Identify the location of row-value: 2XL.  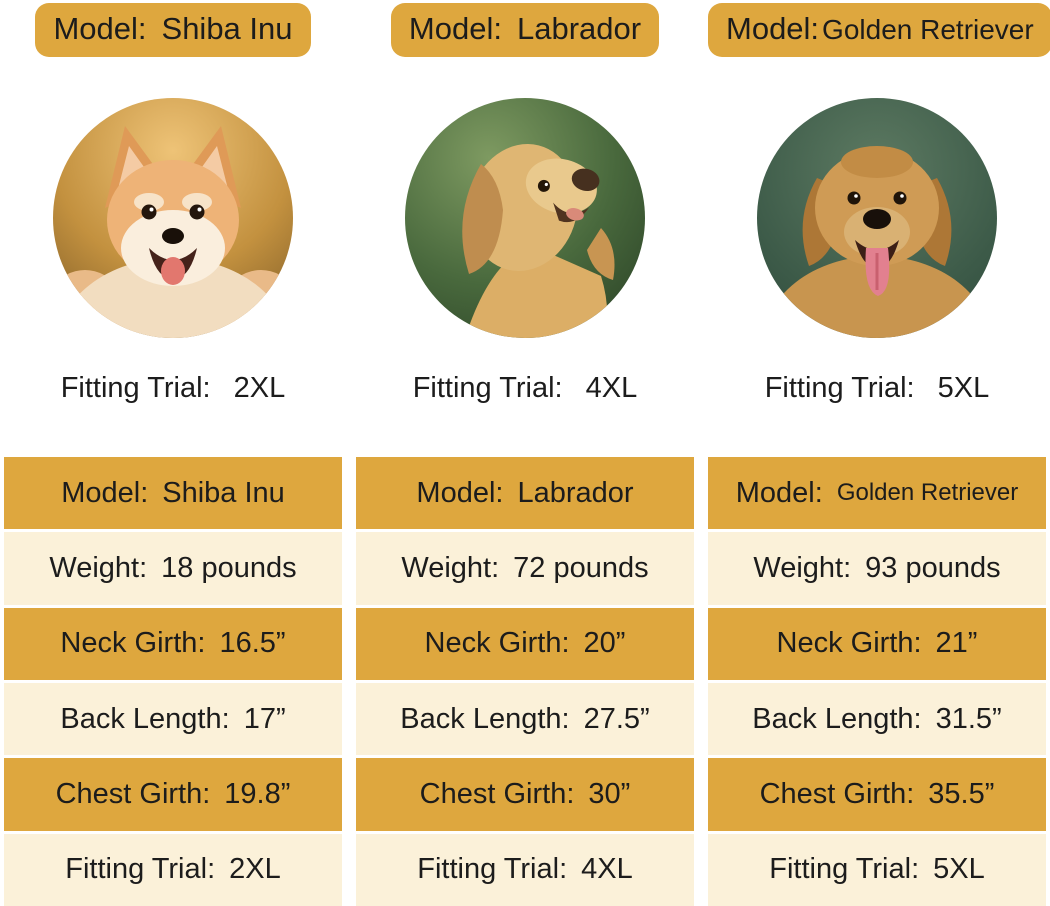
(255, 869).